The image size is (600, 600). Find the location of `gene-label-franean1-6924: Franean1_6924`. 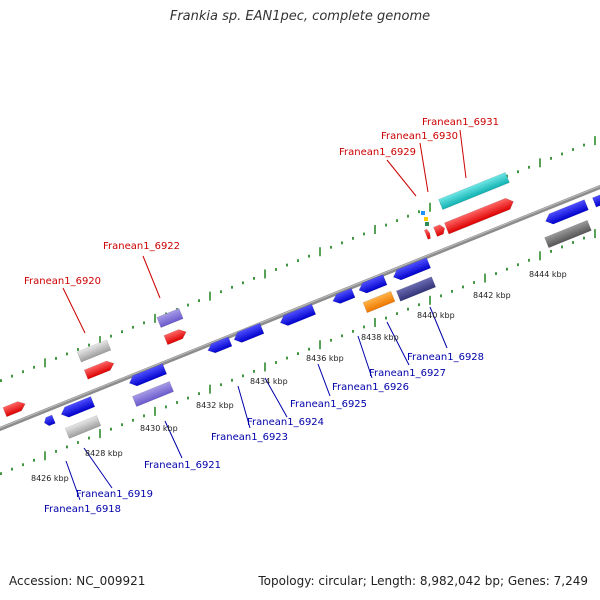

gene-label-franean1-6924: Franean1_6924 is located at coordinates (285, 422).